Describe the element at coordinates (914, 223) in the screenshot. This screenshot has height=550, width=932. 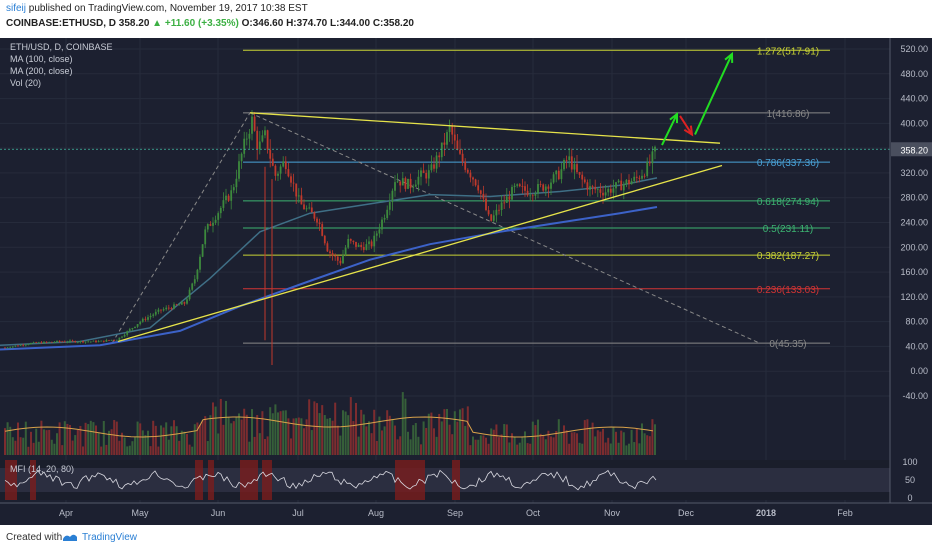
I see `y-tick-label: 240.00` at that location.